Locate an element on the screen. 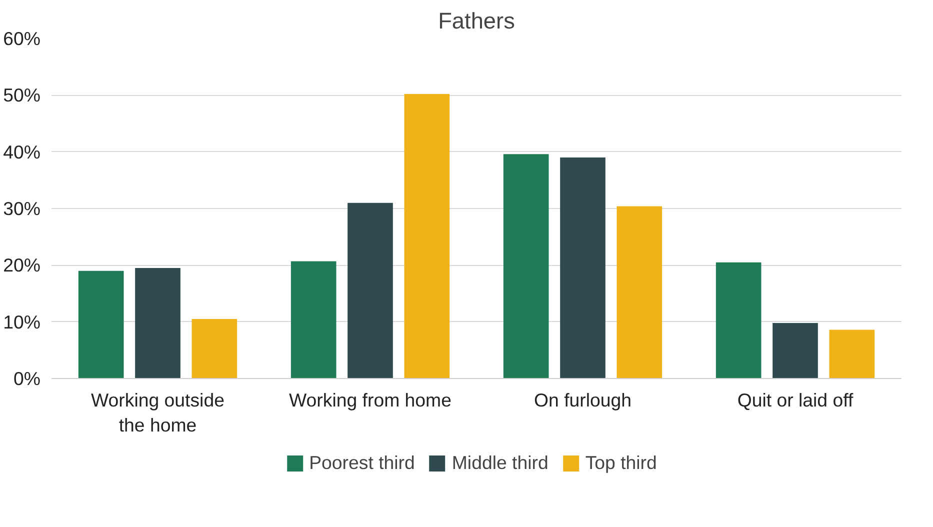  y-tick-label: 0% is located at coordinates (27, 378).